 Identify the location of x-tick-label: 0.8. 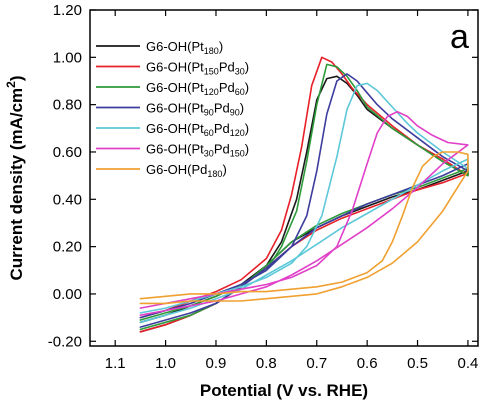
(266, 363).